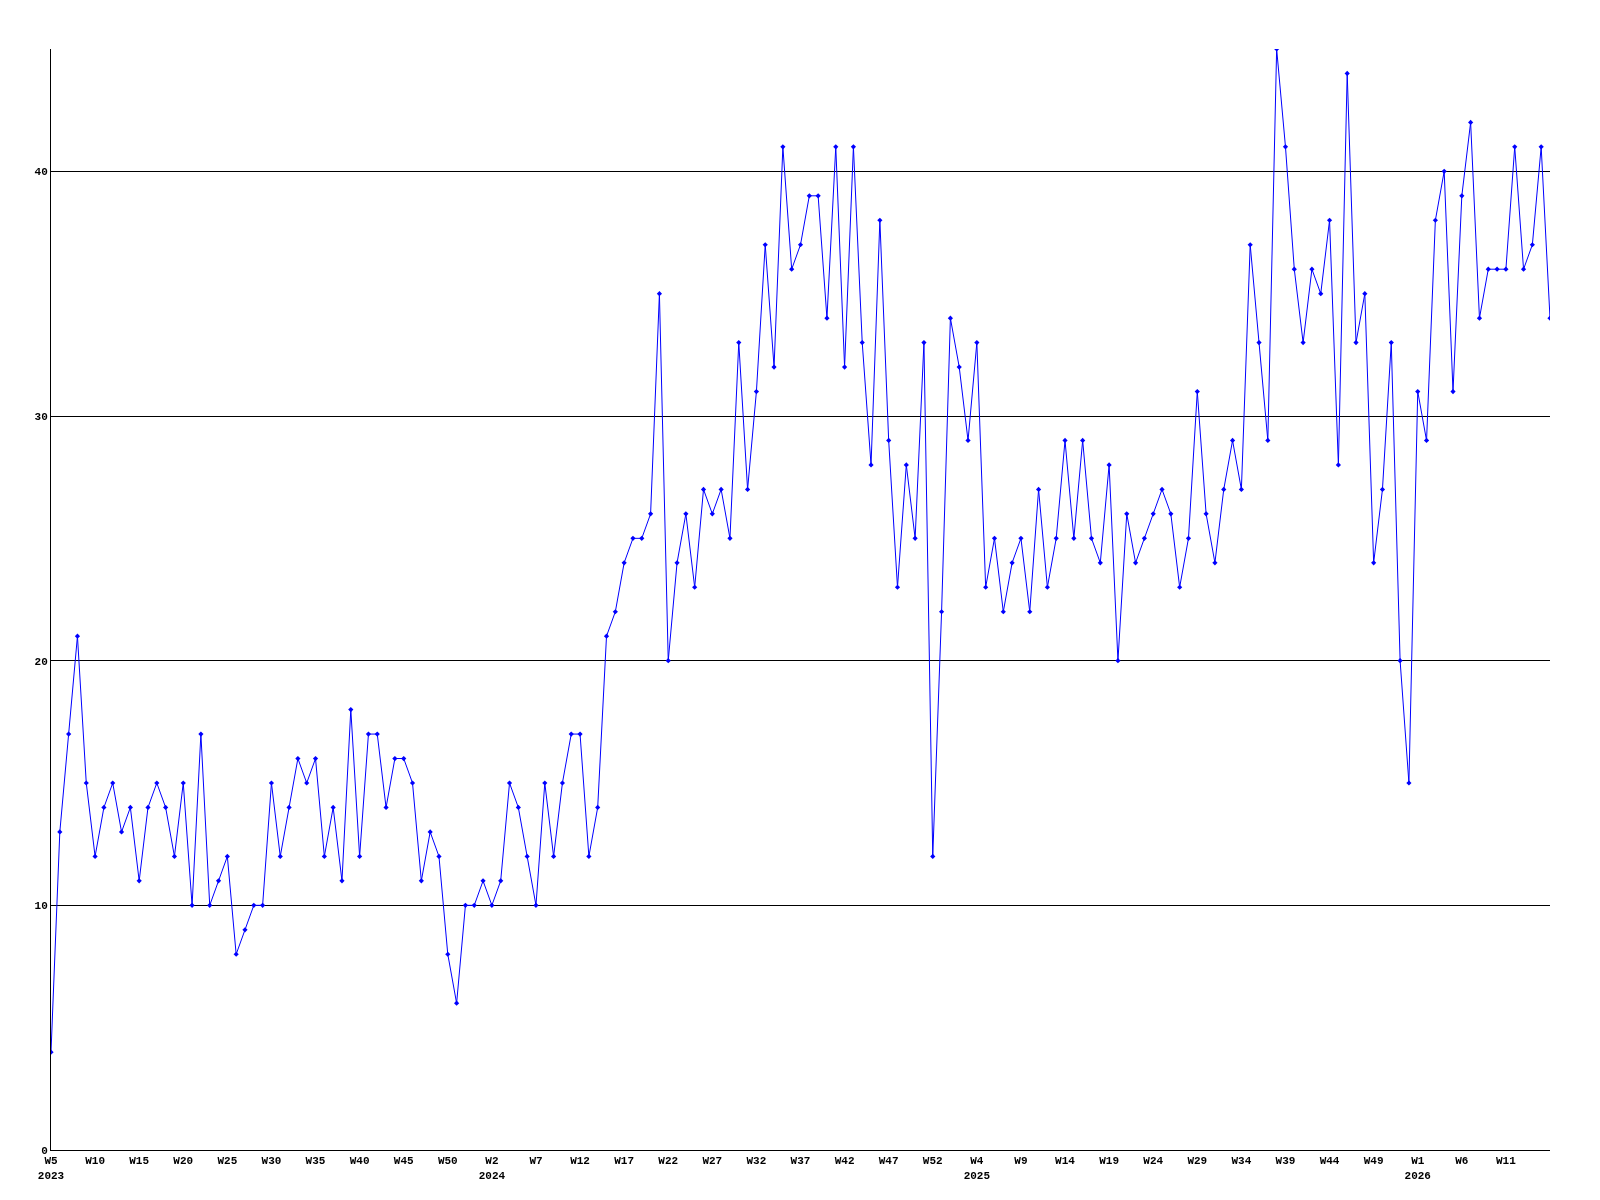  What do you see at coordinates (1153, 1161) in the screenshot?
I see `x-tick-label: W24` at bounding box center [1153, 1161].